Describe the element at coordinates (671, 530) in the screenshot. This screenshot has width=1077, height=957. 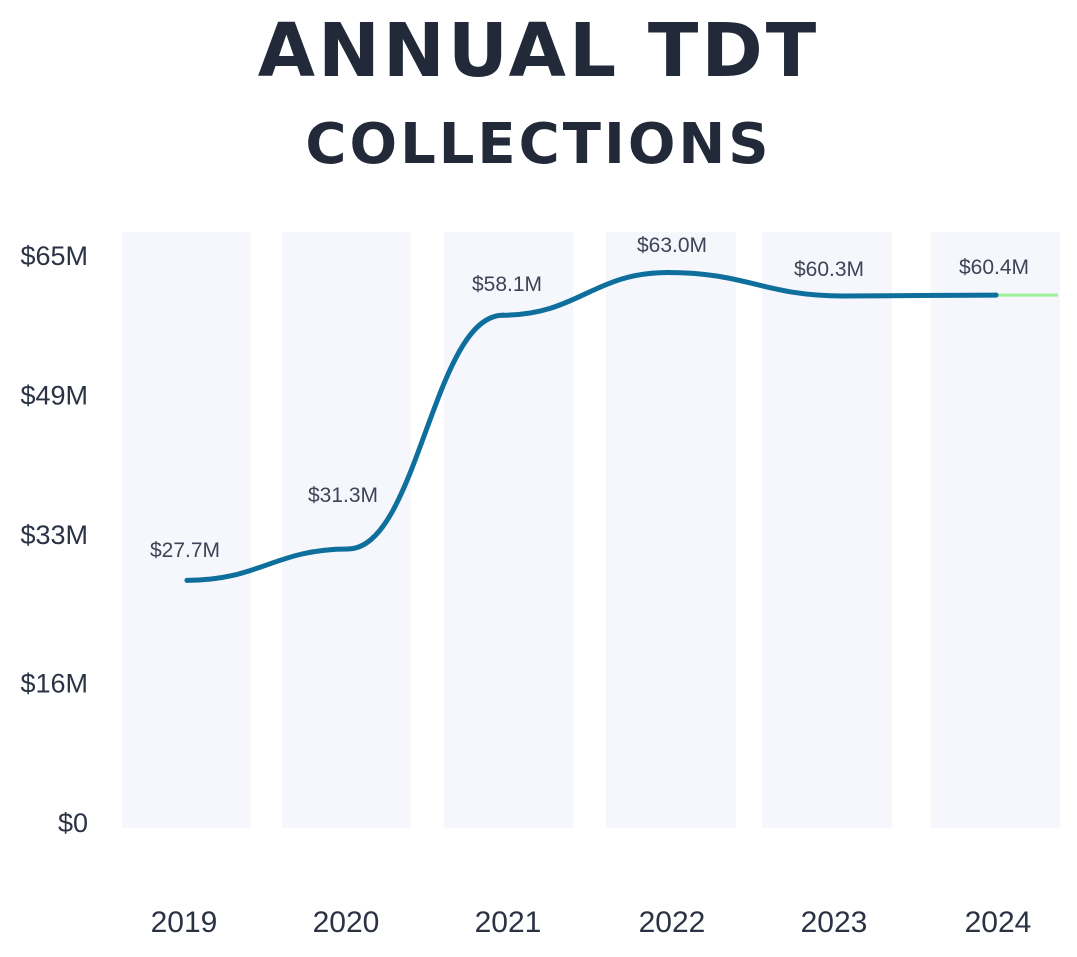
I see `year-band-2022` at that location.